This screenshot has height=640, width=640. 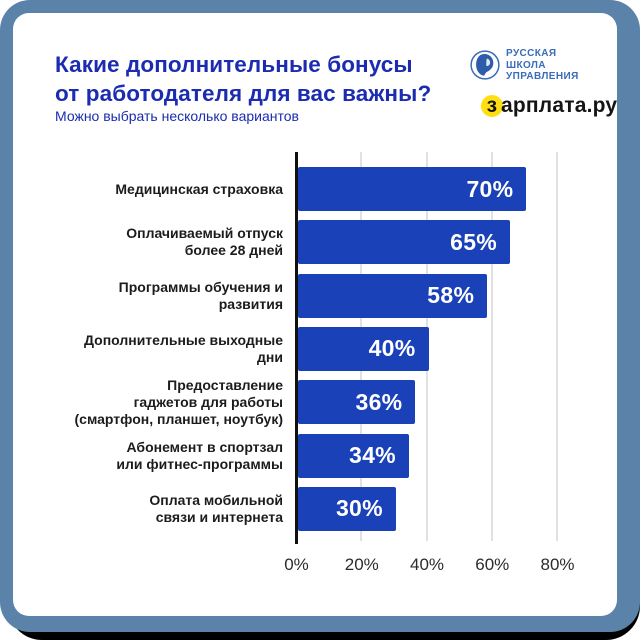 I want to click on category-label: Медицинская страховка, so click(x=169, y=189).